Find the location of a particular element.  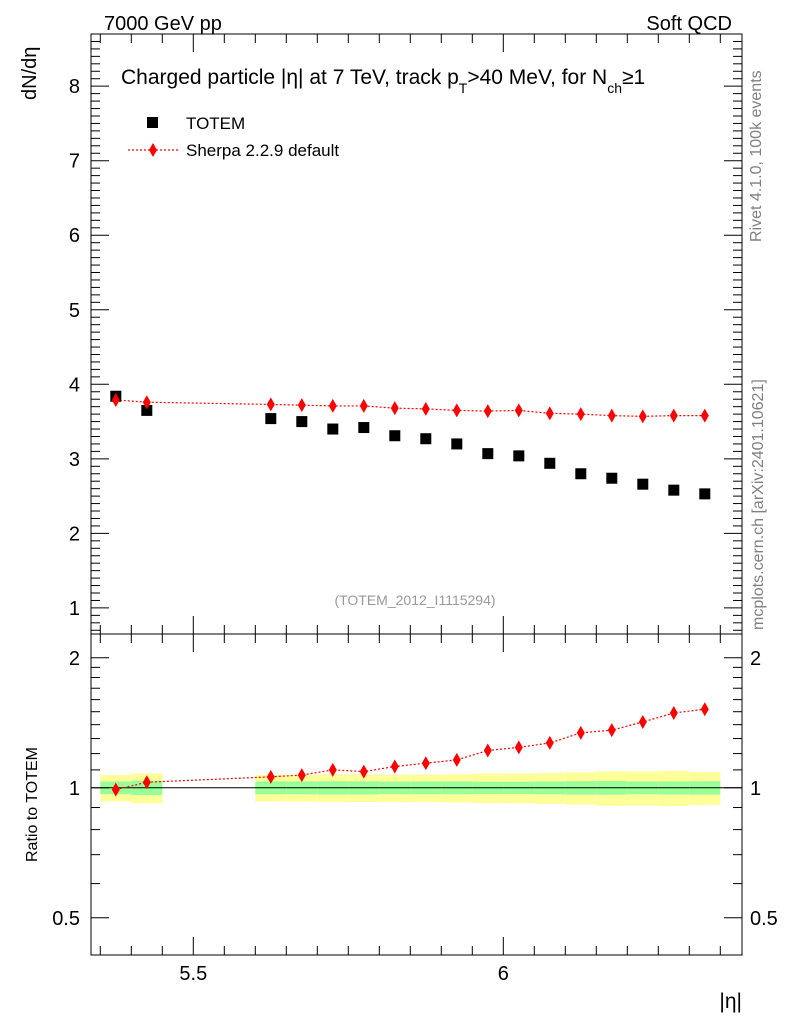

y-tick-label: 7 is located at coordinates (74, 162).